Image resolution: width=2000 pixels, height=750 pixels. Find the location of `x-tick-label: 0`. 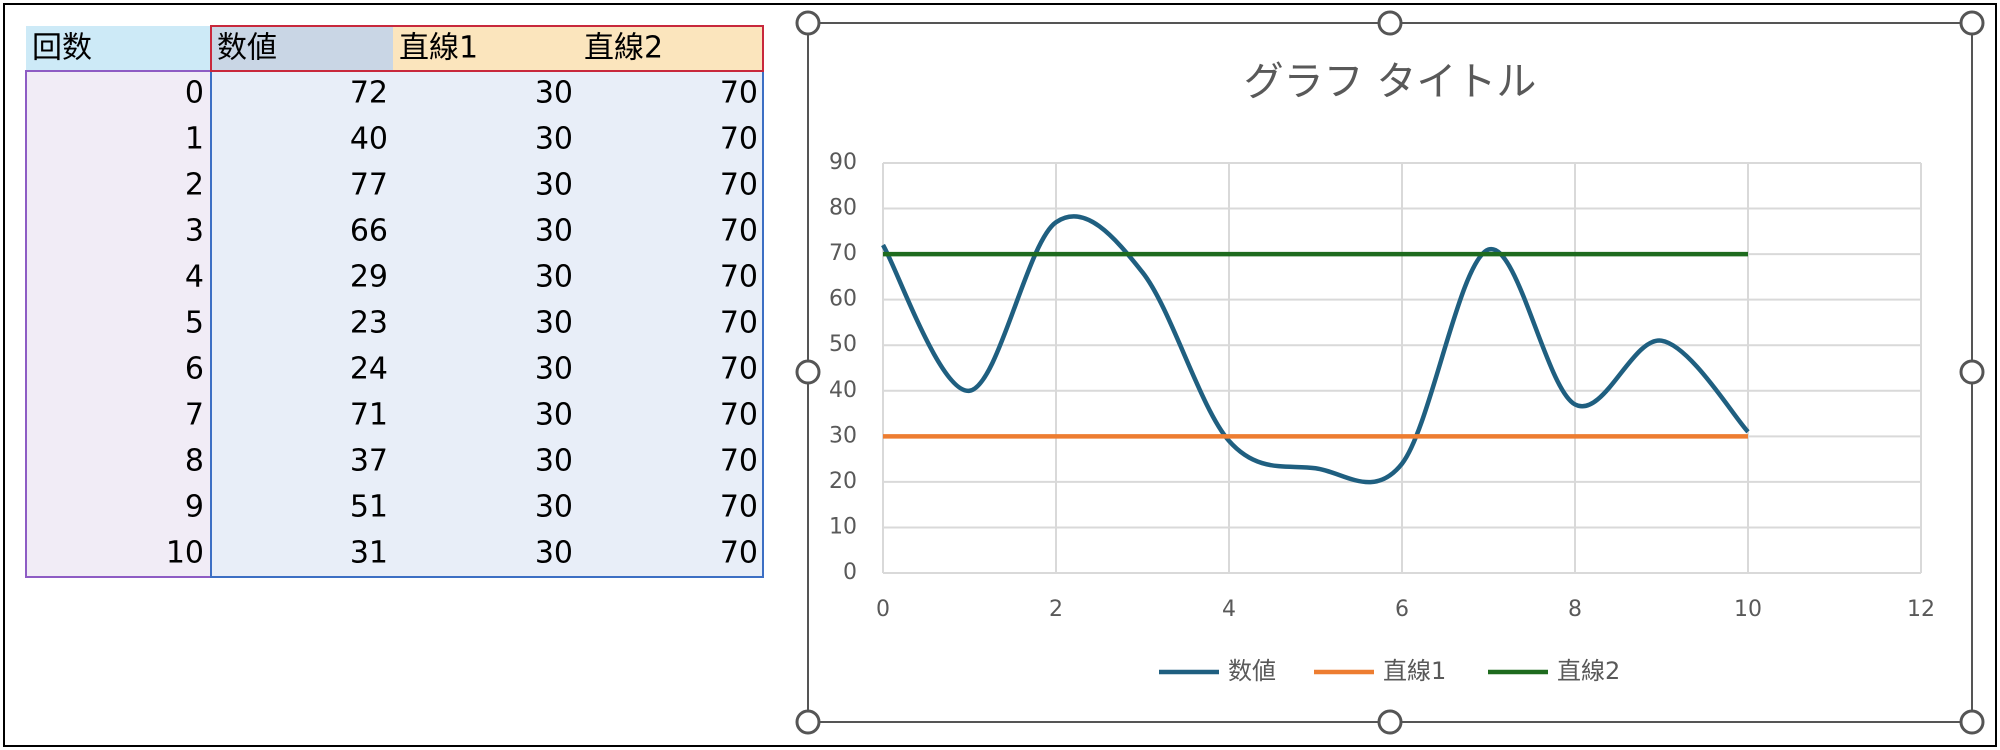

x-tick-label: 0 is located at coordinates (883, 609).